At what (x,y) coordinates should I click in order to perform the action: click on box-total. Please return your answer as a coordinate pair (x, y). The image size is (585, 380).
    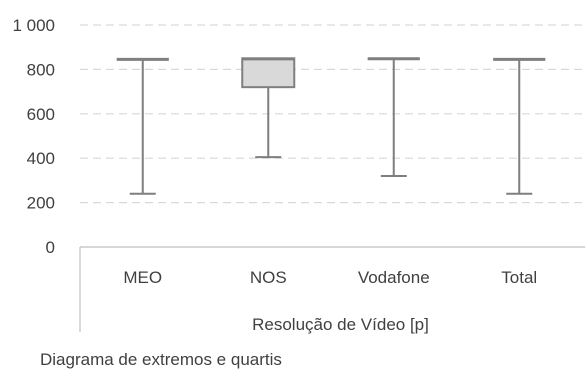
    Looking at the image, I should click on (519, 126).